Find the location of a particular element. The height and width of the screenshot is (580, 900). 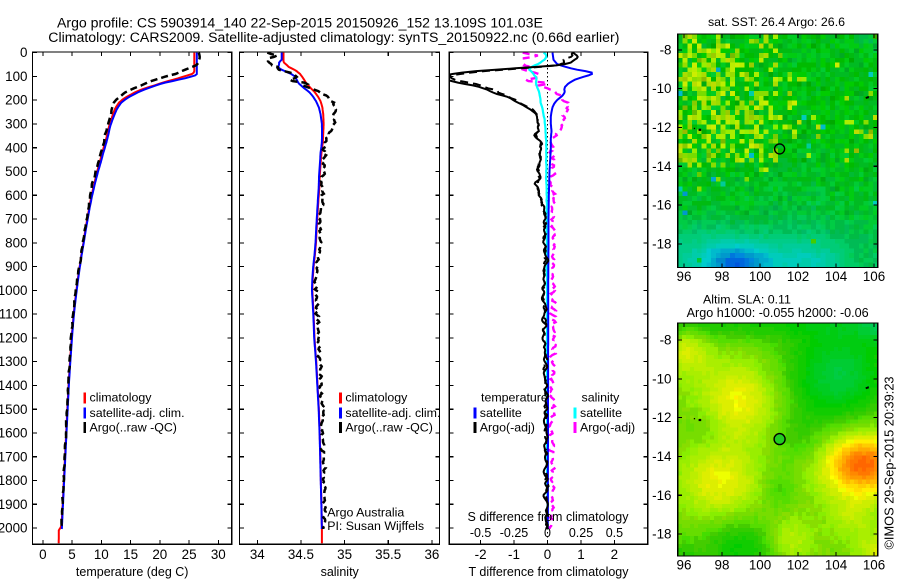

svg-text: 36 is located at coordinates (431, 554).